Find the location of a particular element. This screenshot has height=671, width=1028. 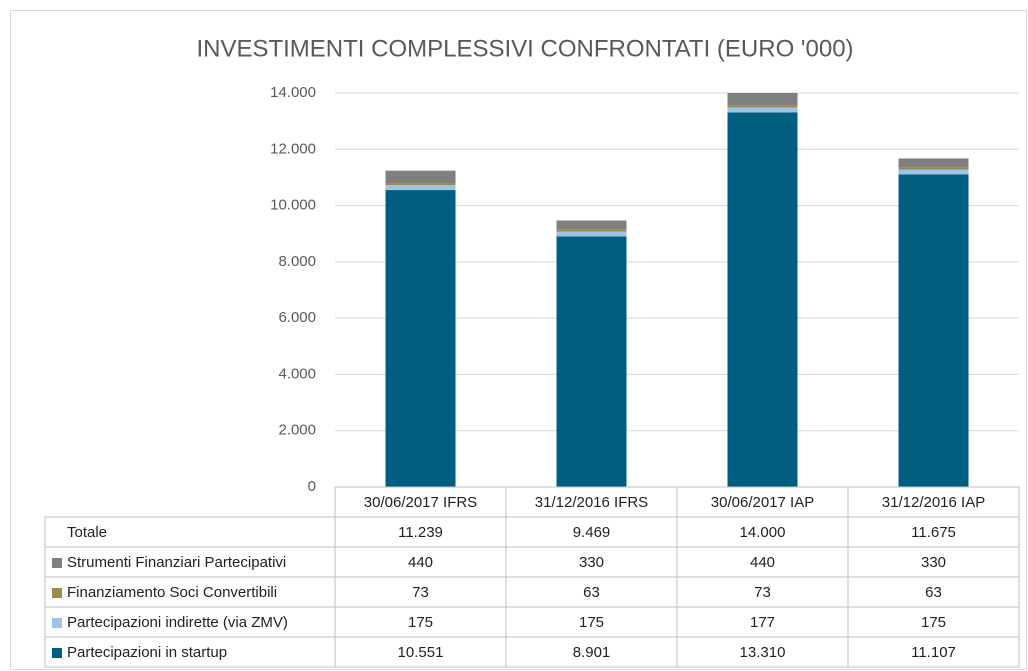

x-tick-label: 31/12/2016 IFRS is located at coordinates (591, 502).